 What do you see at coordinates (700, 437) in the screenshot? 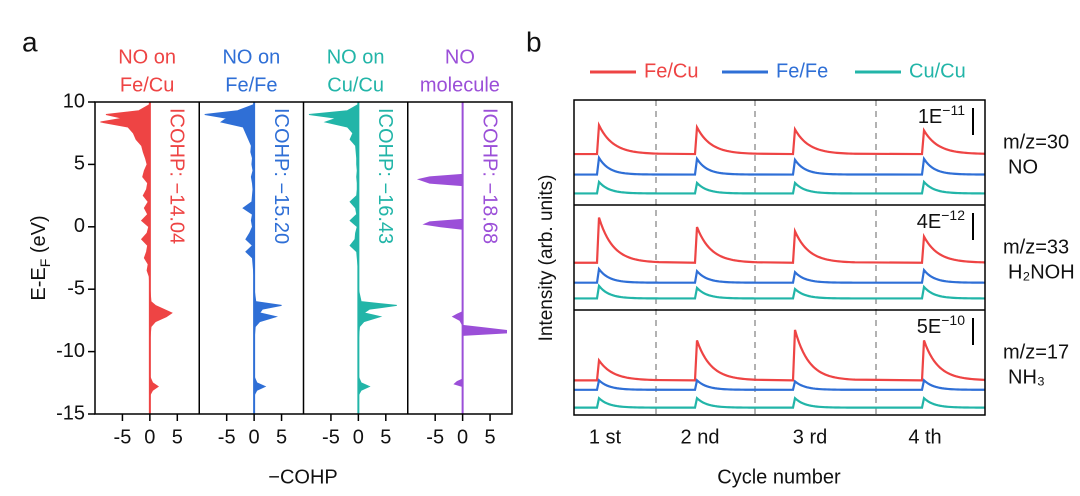
I see `x-tick-label: 2 nd` at bounding box center [700, 437].